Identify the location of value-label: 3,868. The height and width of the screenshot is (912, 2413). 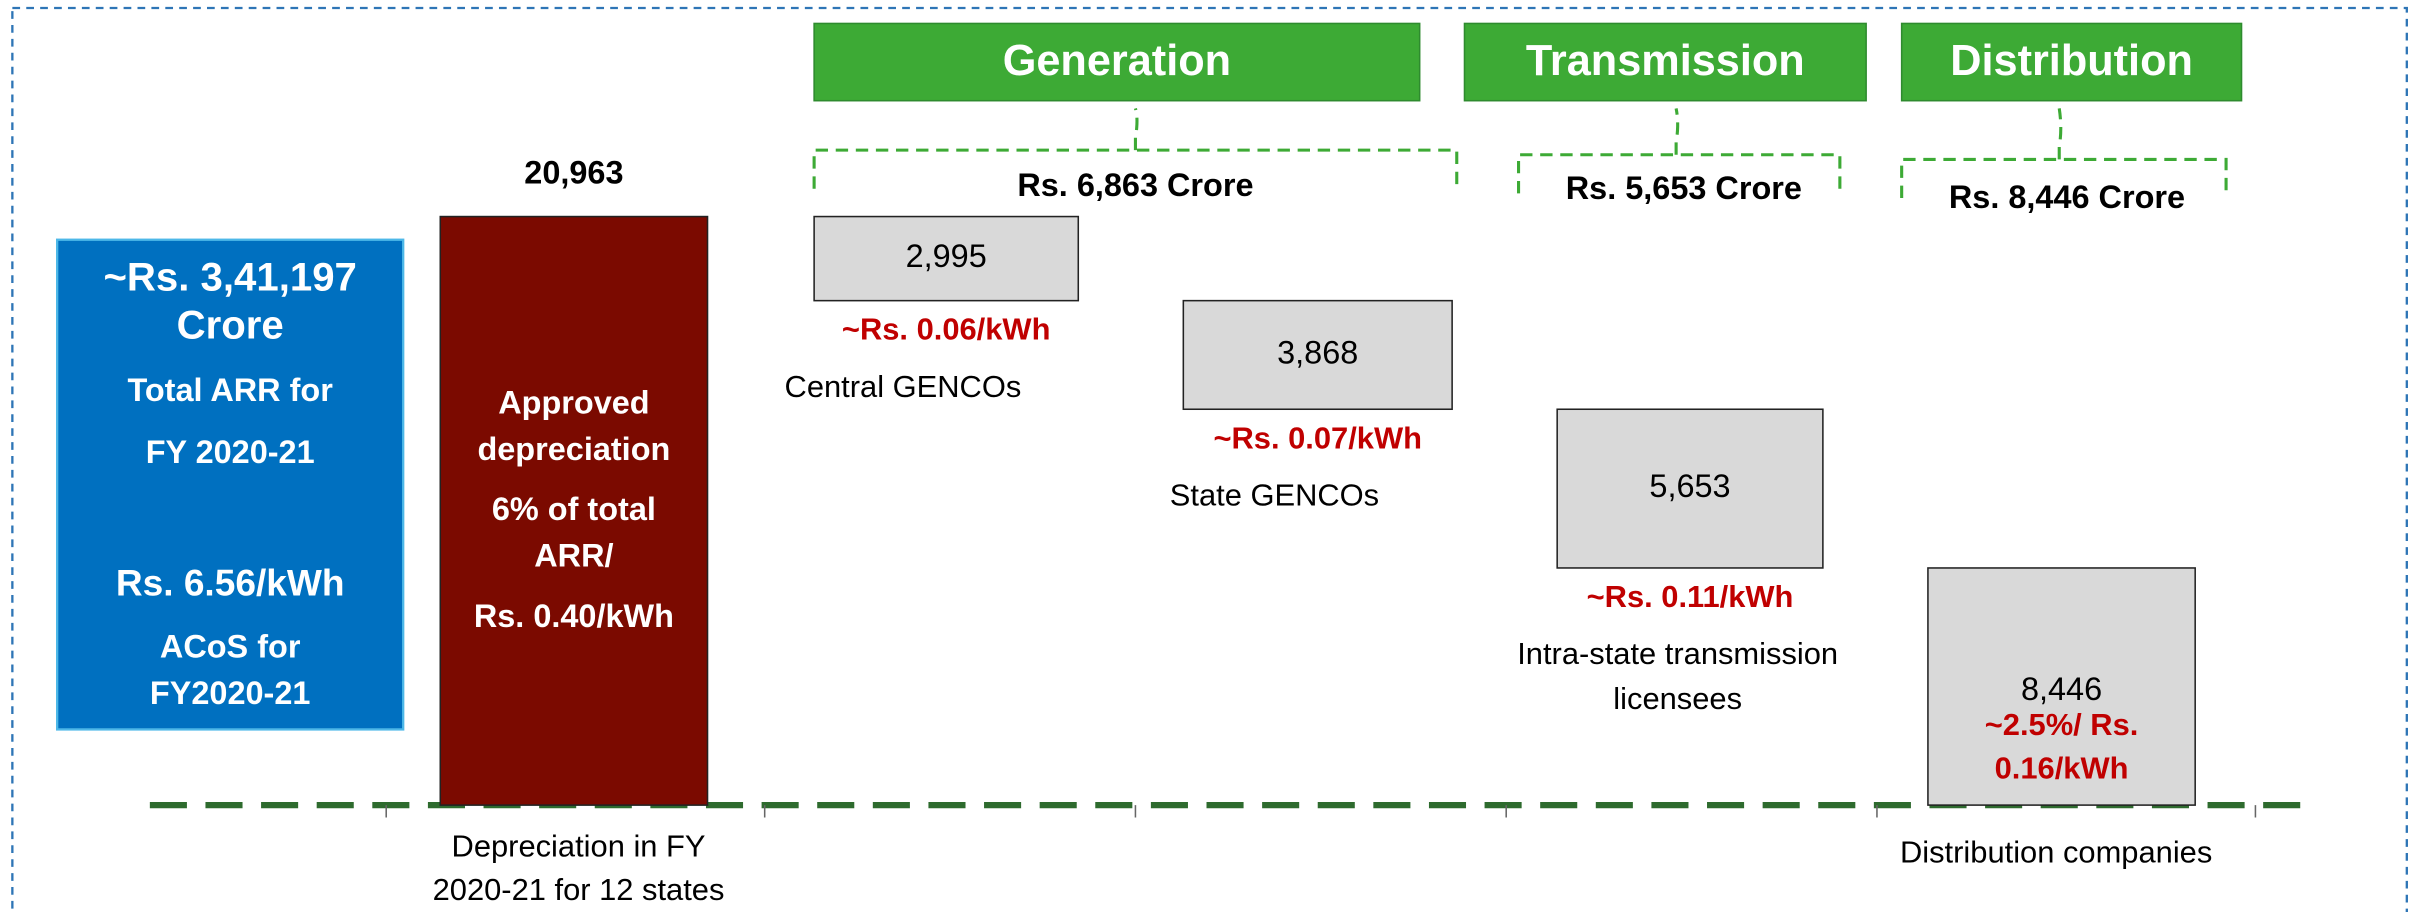
(1317, 353).